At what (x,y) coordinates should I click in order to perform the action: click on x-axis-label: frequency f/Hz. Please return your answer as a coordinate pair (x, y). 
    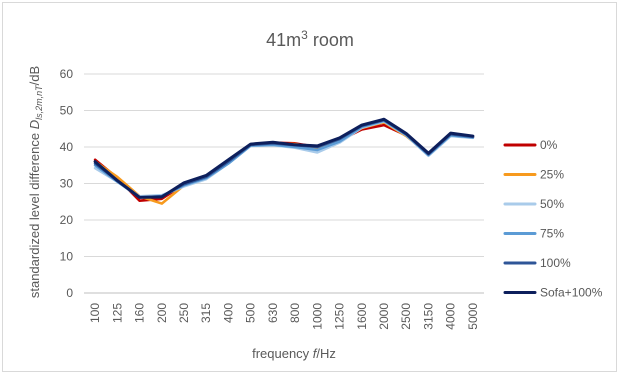
    Looking at the image, I should click on (294, 353).